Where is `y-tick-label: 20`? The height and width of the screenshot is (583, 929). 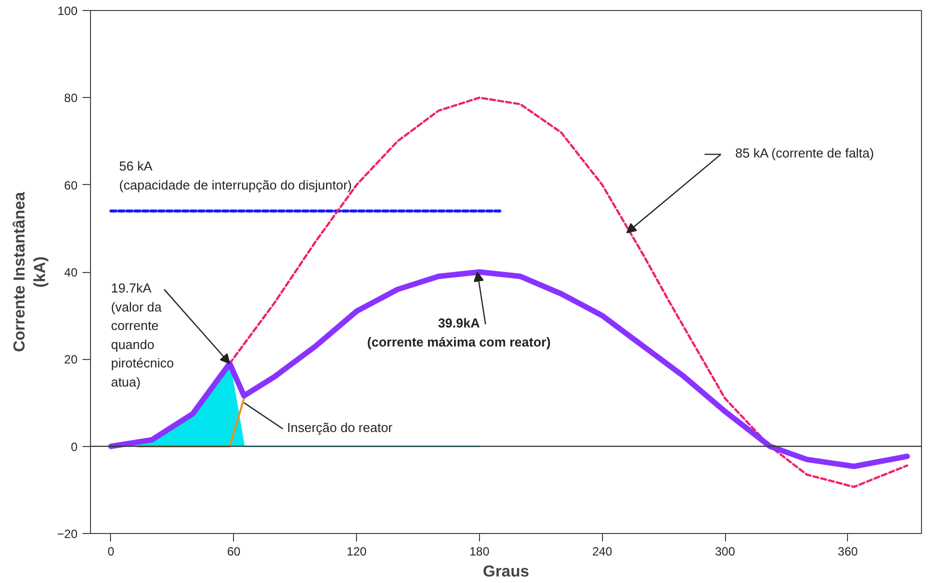
y-tick-label: 20 is located at coordinates (71, 359).